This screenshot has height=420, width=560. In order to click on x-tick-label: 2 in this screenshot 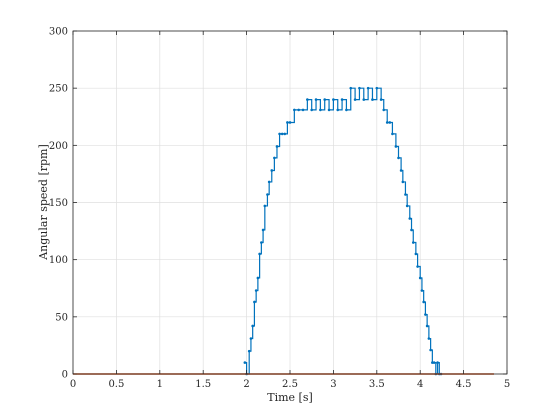, I will do `click(246, 384)`.